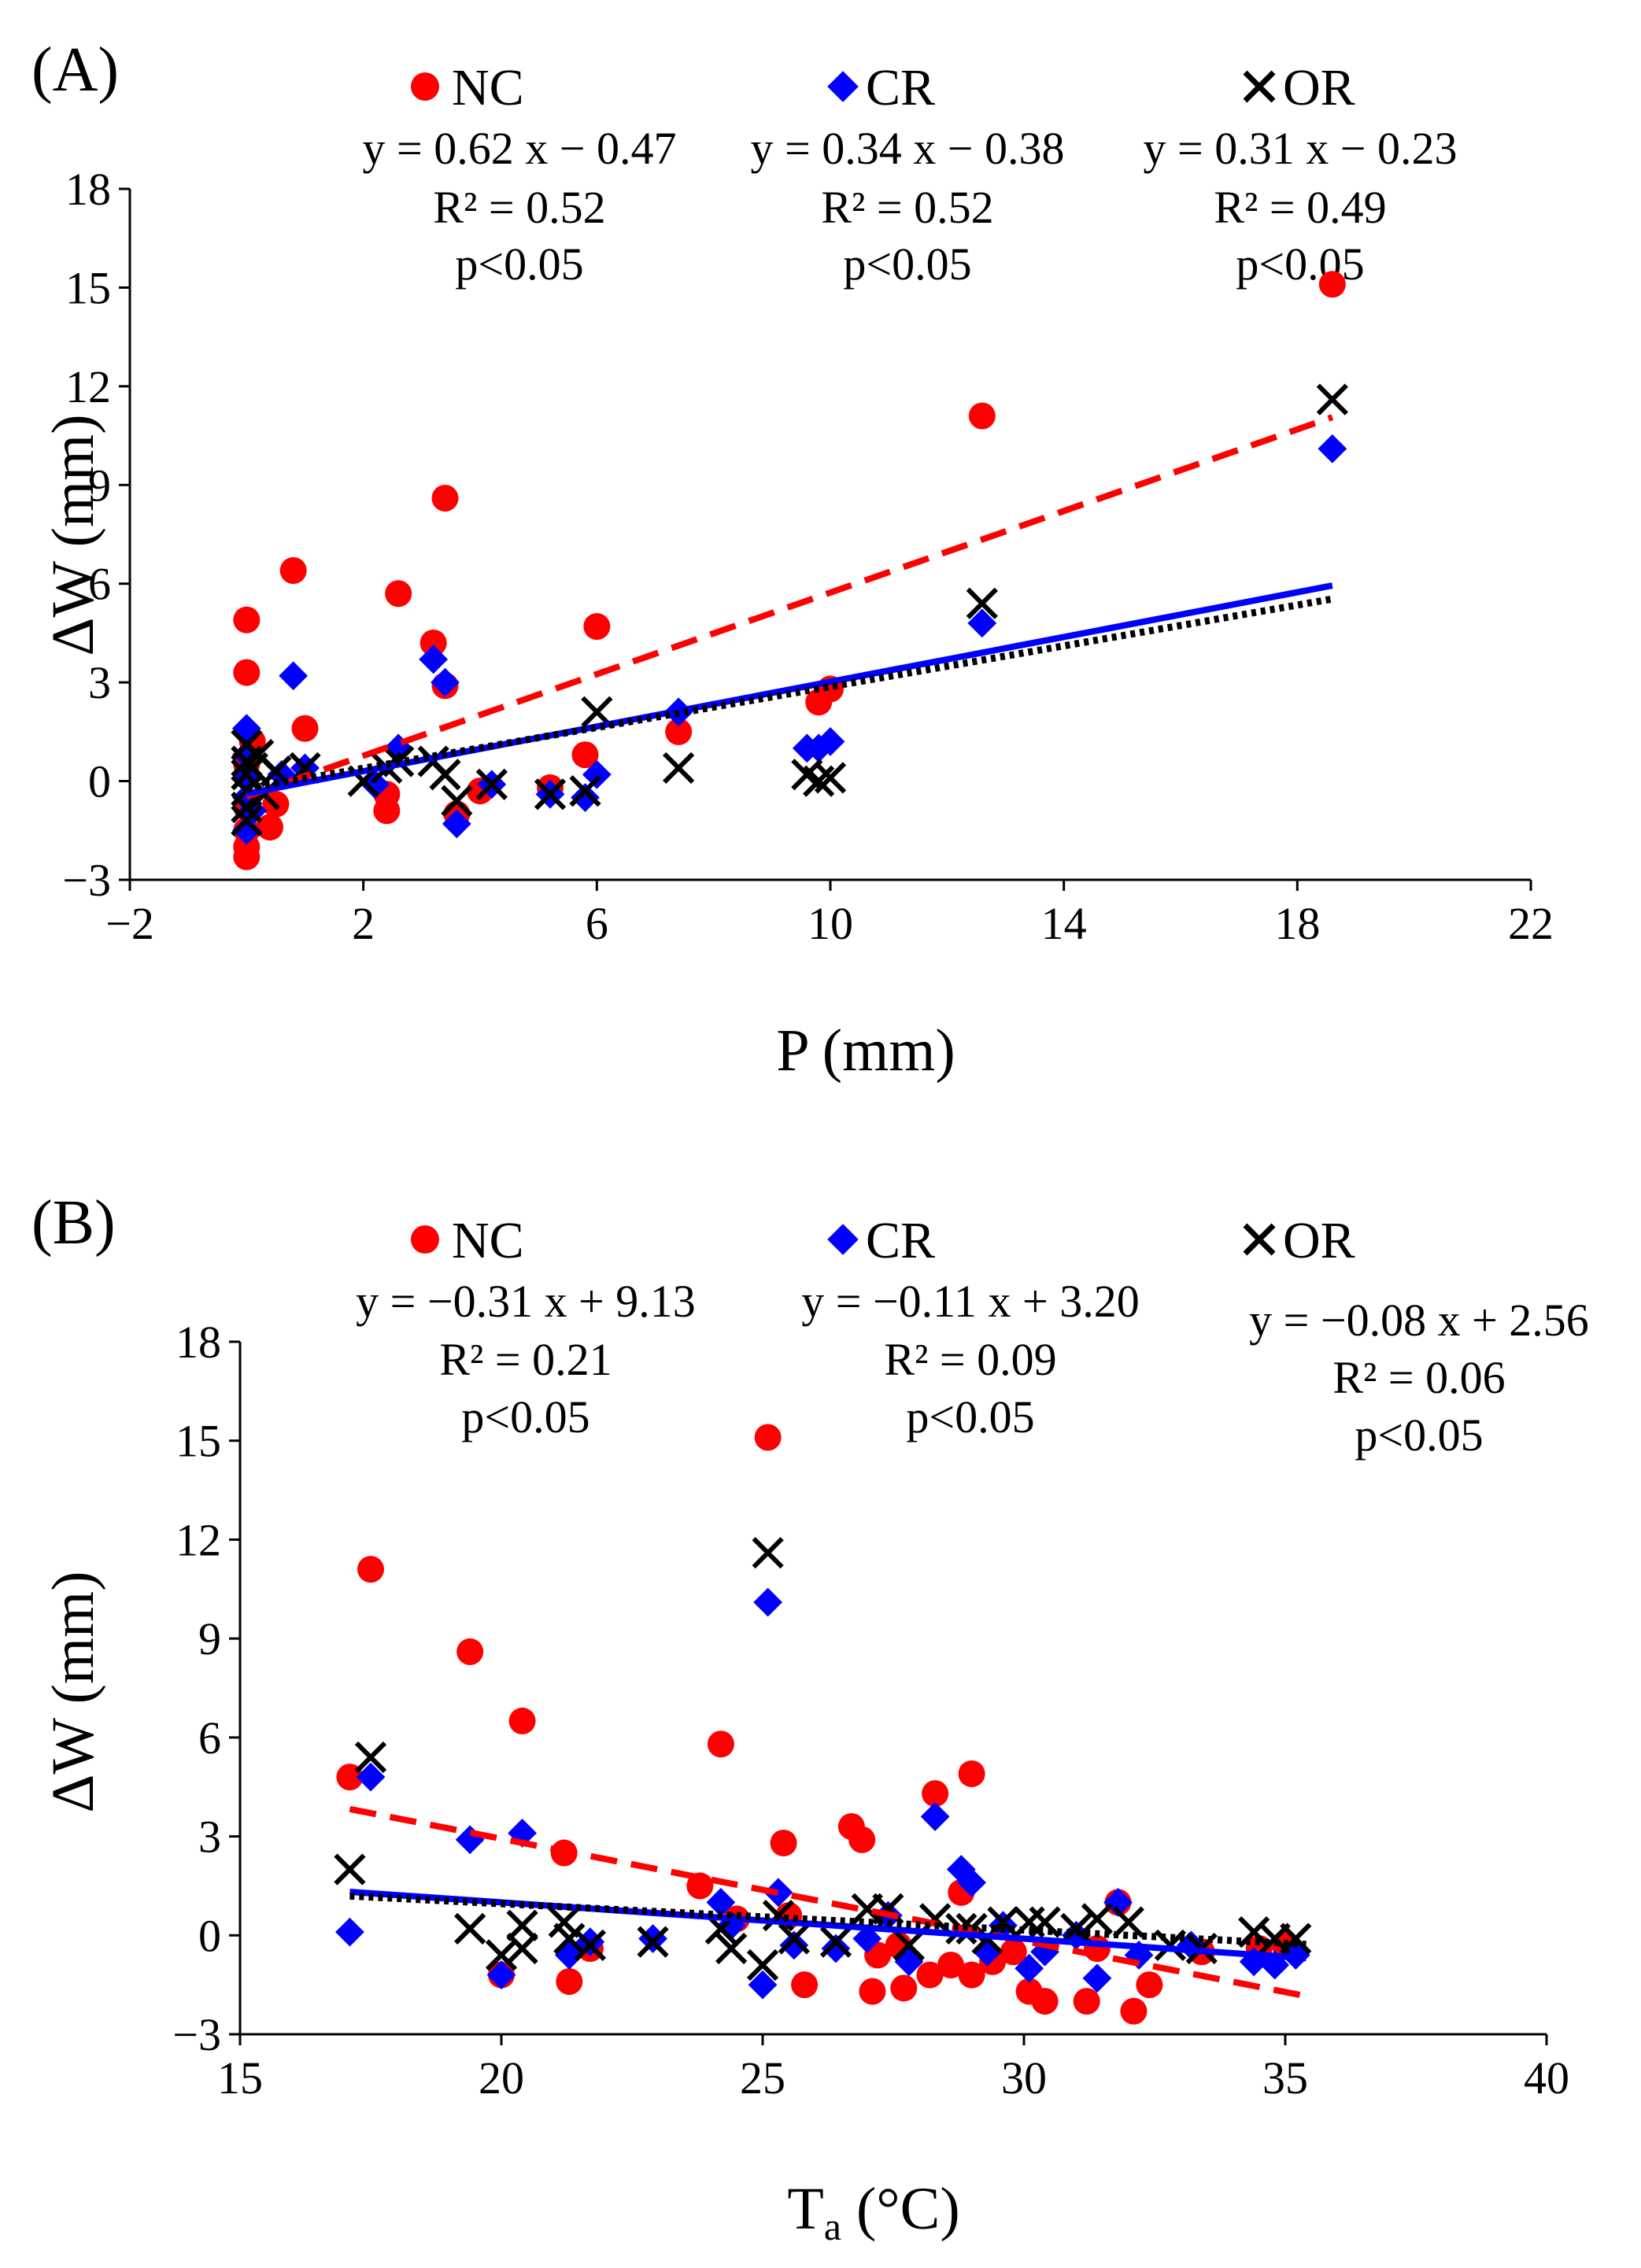  What do you see at coordinates (129, 923) in the screenshot?
I see `x-tick-label: −2` at bounding box center [129, 923].